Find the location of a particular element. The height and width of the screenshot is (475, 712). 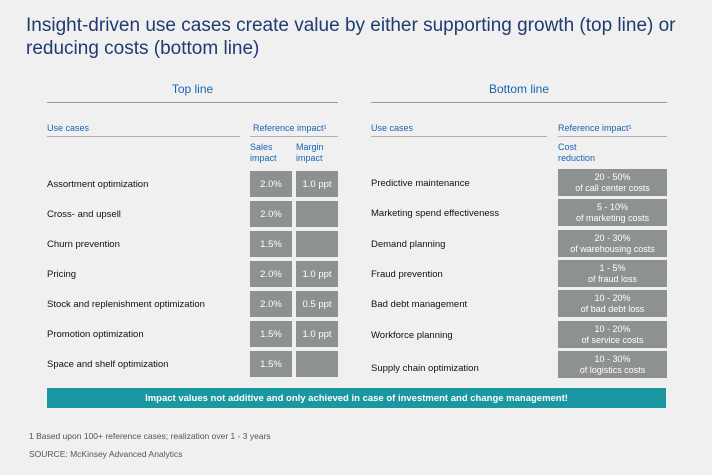

cost-reduction-cell: 20 - 30% of warehousing costs is located at coordinates (612, 243).